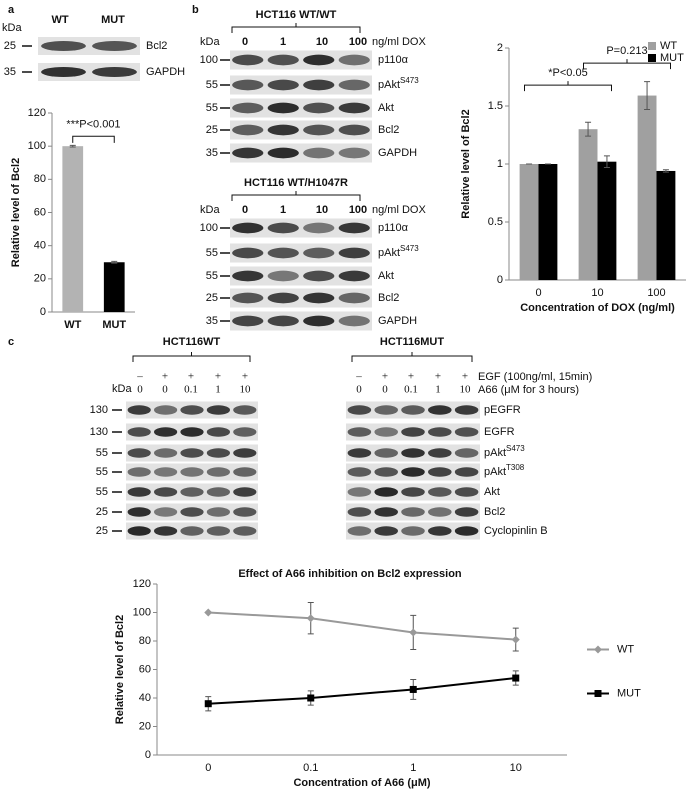 The height and width of the screenshot is (791, 700). I want to click on legend-label: MUT, so click(629, 693).